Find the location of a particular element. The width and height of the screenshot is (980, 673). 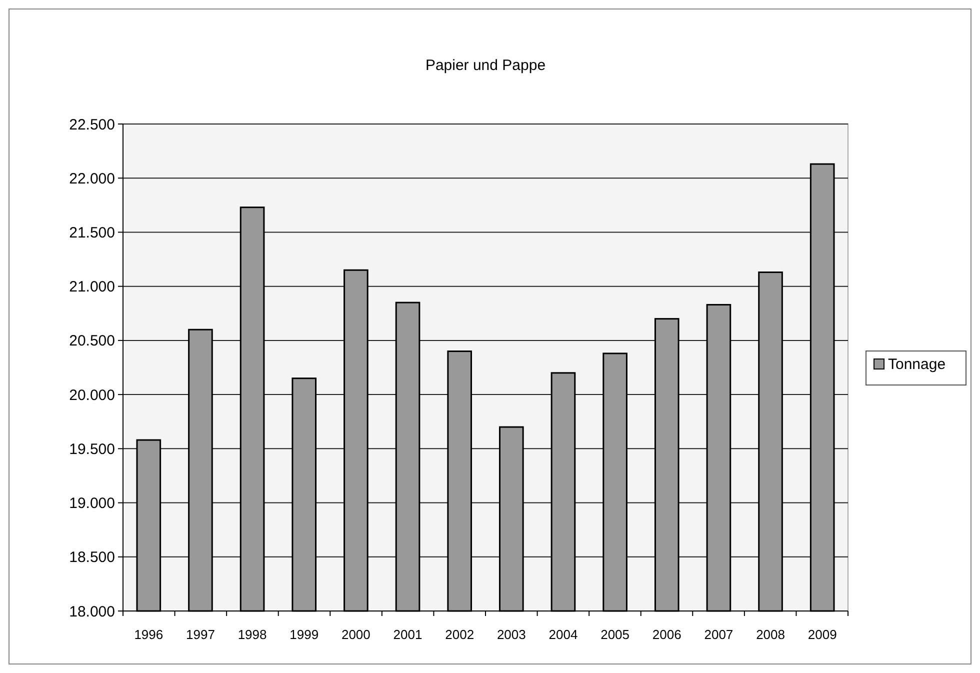

y-tick-label: 20.000 is located at coordinates (92, 395).